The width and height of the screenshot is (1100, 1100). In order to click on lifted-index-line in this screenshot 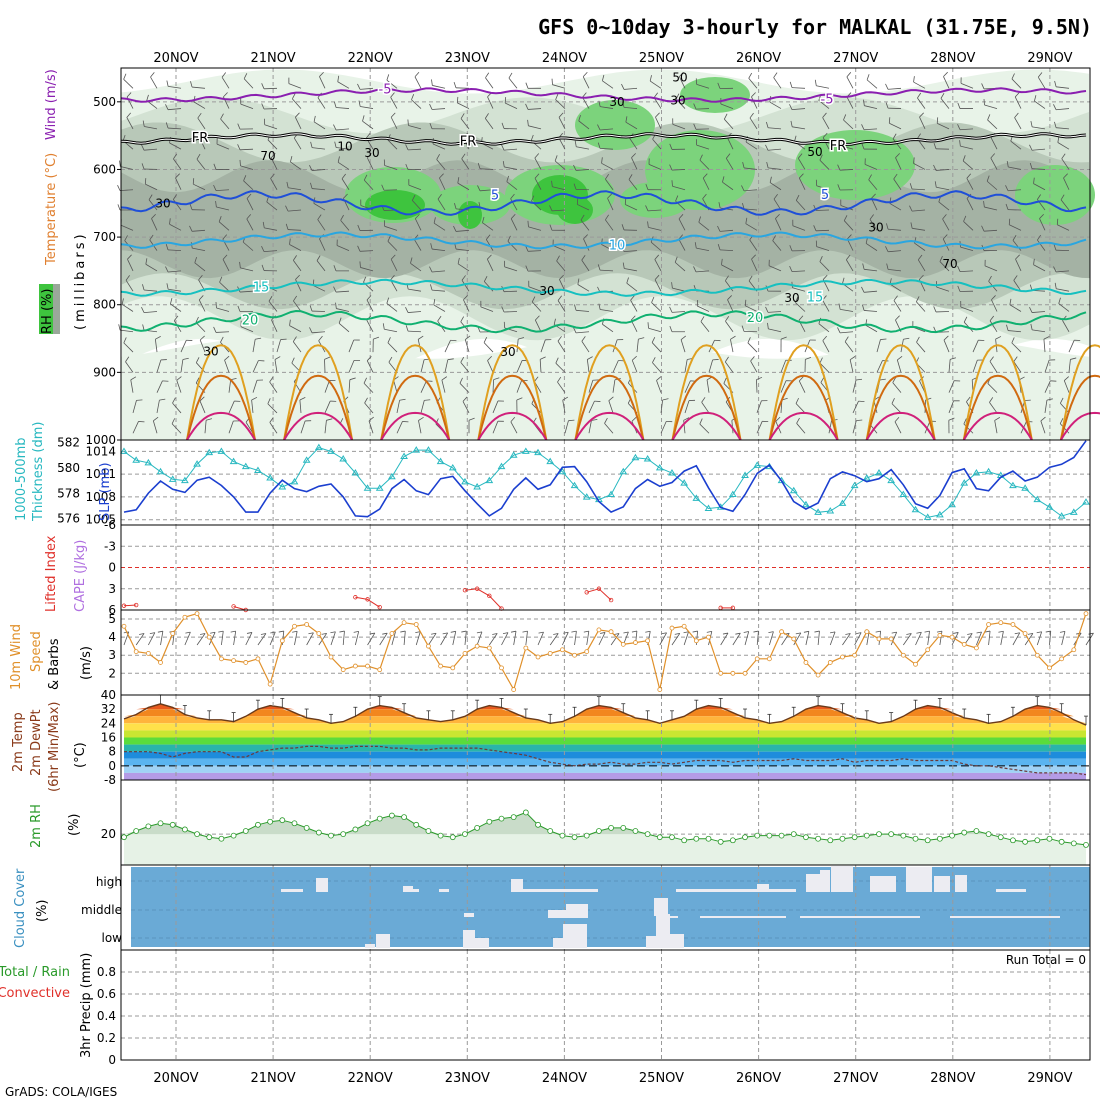, I will do `click(239, 608)`.